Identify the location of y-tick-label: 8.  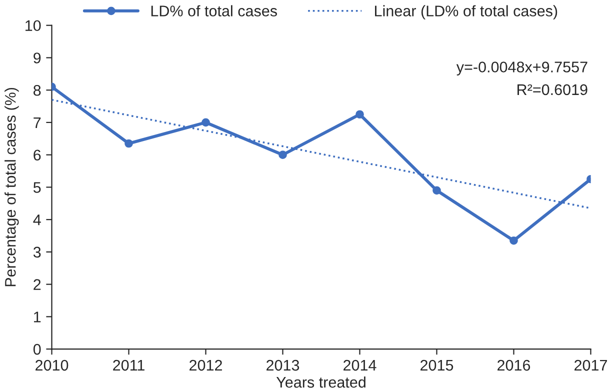
(37, 90).